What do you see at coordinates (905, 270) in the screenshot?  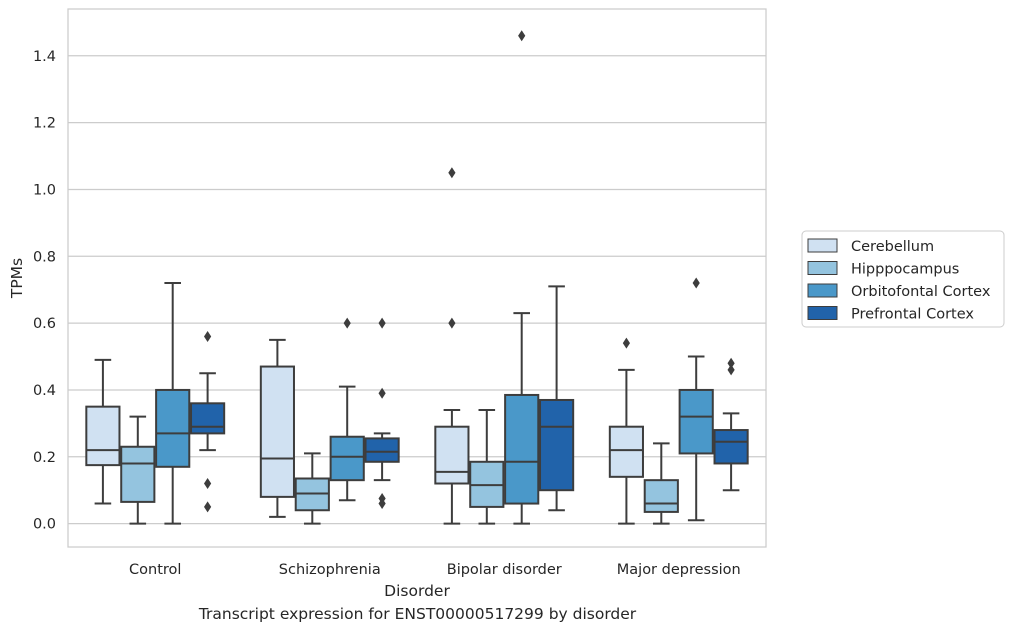 I see `legend-label: Hipppocampus` at bounding box center [905, 270].